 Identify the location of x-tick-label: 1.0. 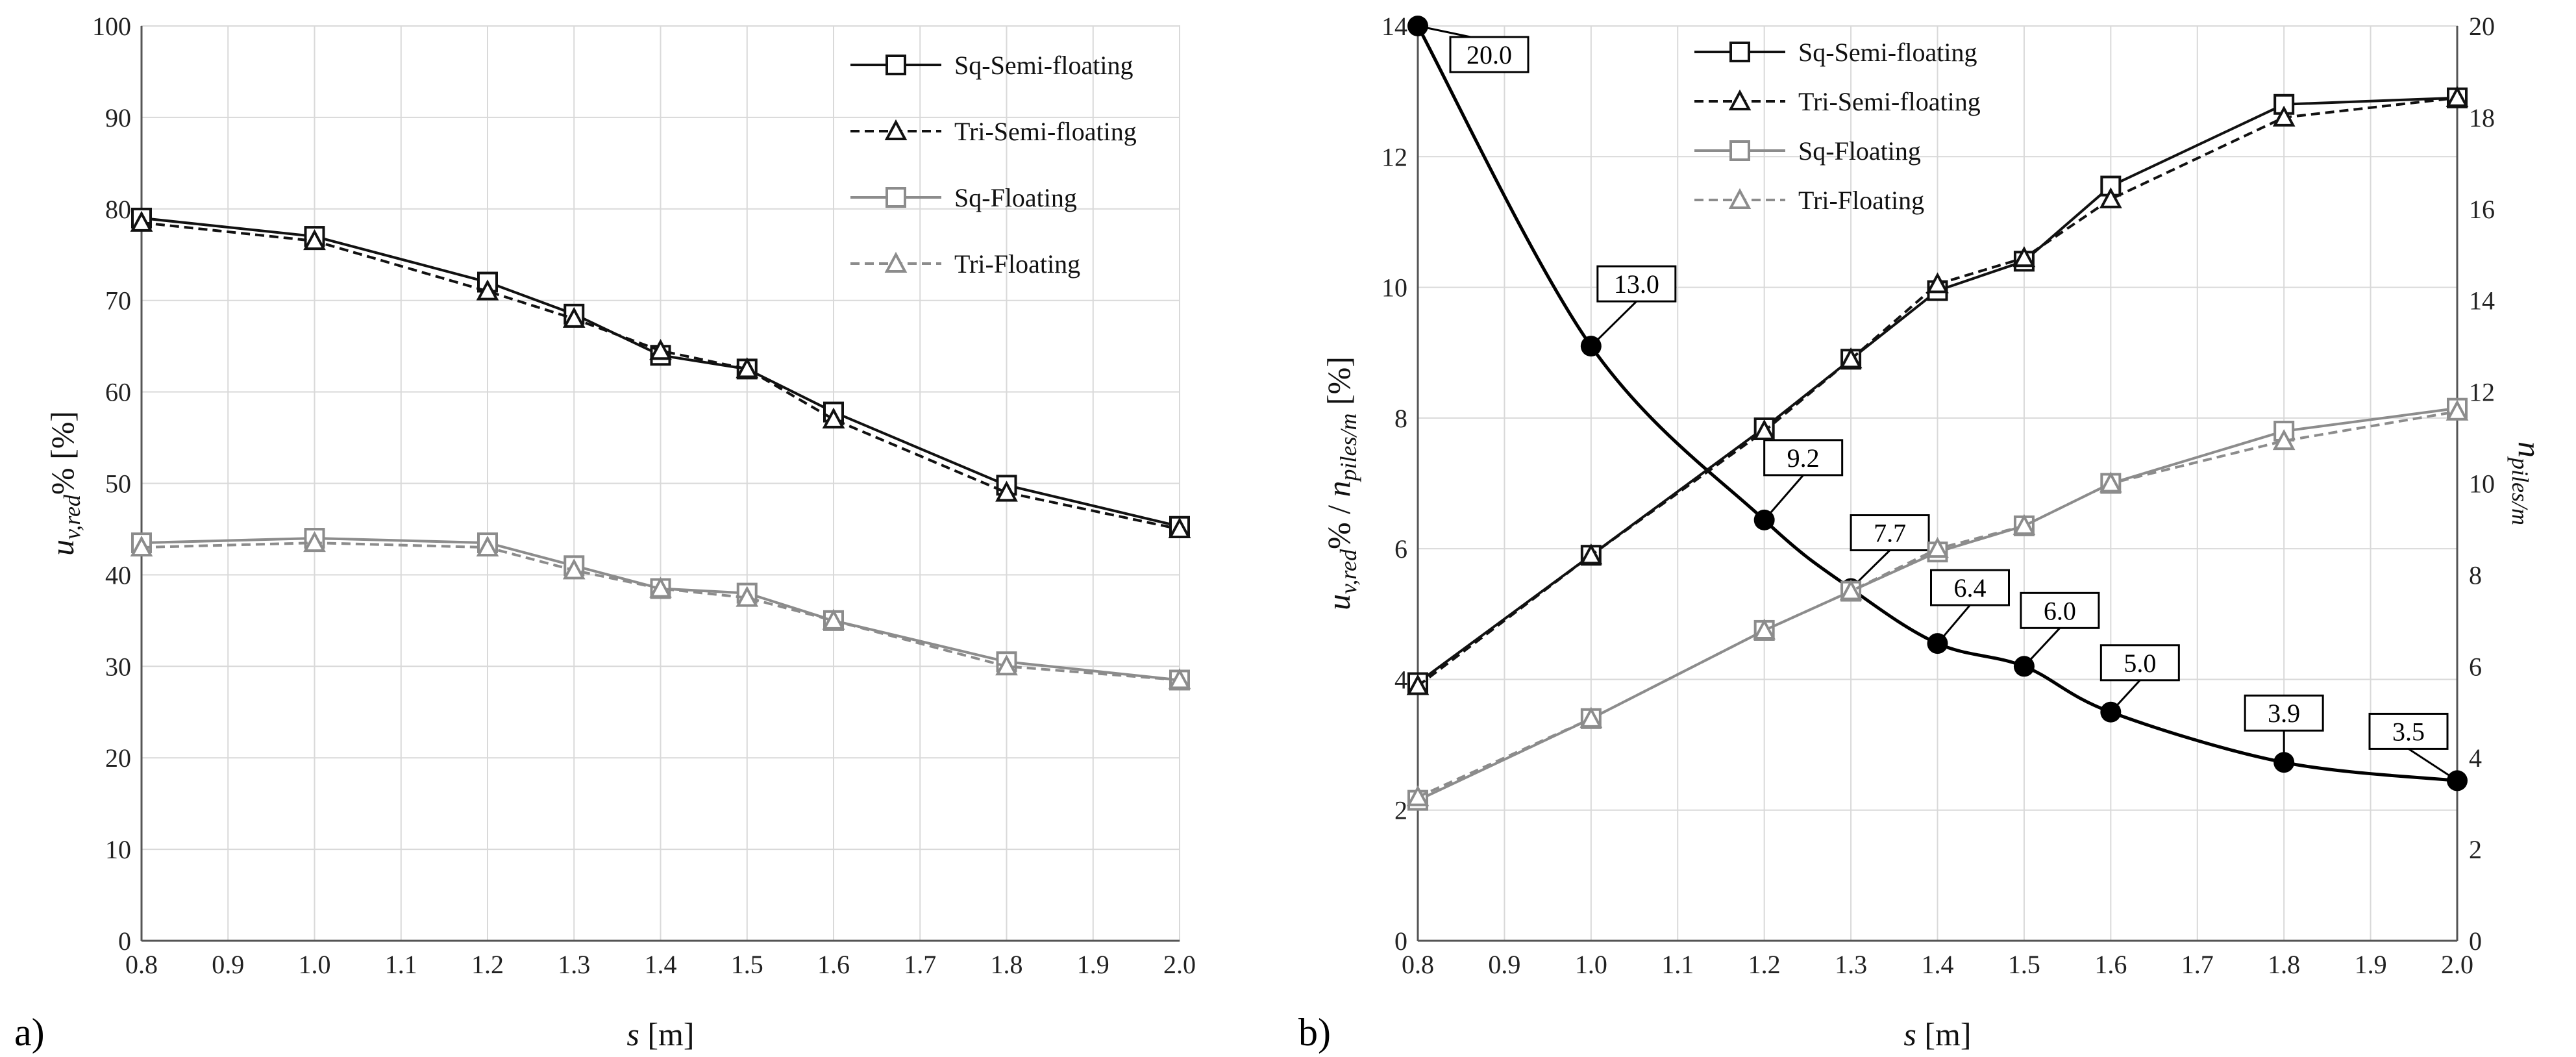
(1591, 964).